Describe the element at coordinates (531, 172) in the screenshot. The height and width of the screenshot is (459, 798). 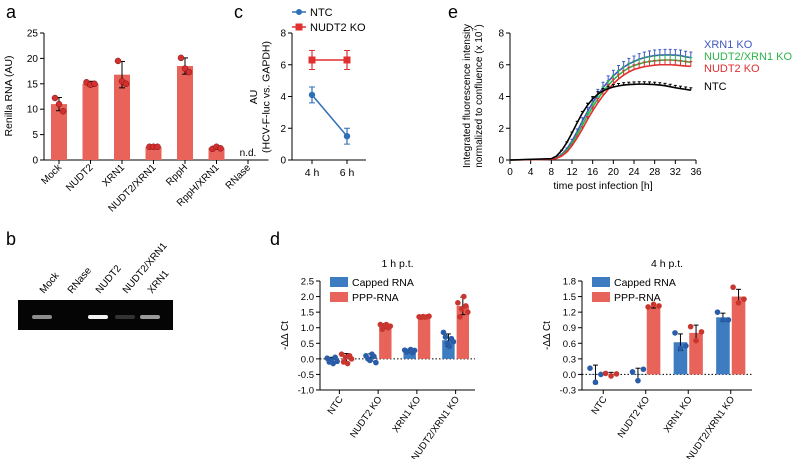
I see `e-x-tick-label: 4` at that location.